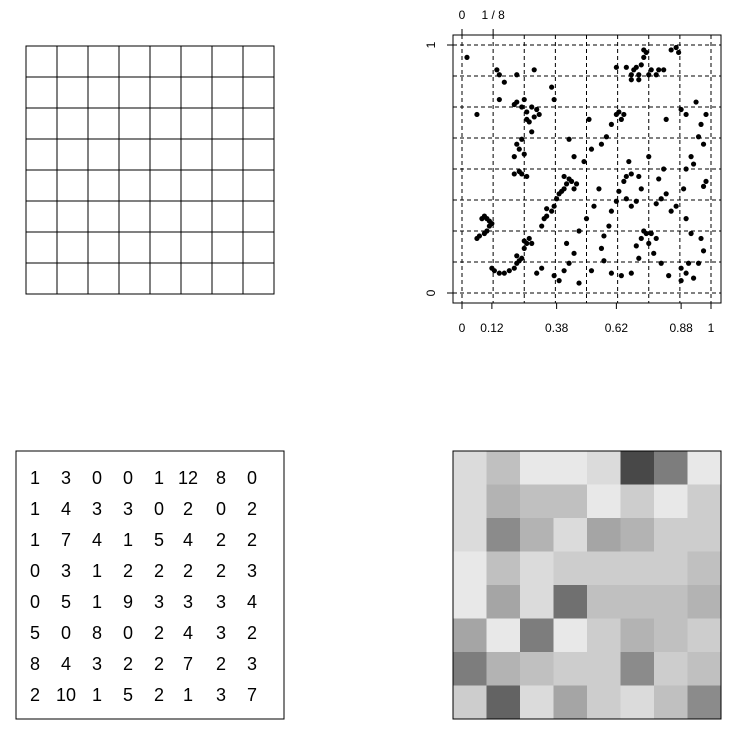 The width and height of the screenshot is (738, 729). What do you see at coordinates (97, 633) in the screenshot?
I see `table-cell-value: 8` at bounding box center [97, 633].